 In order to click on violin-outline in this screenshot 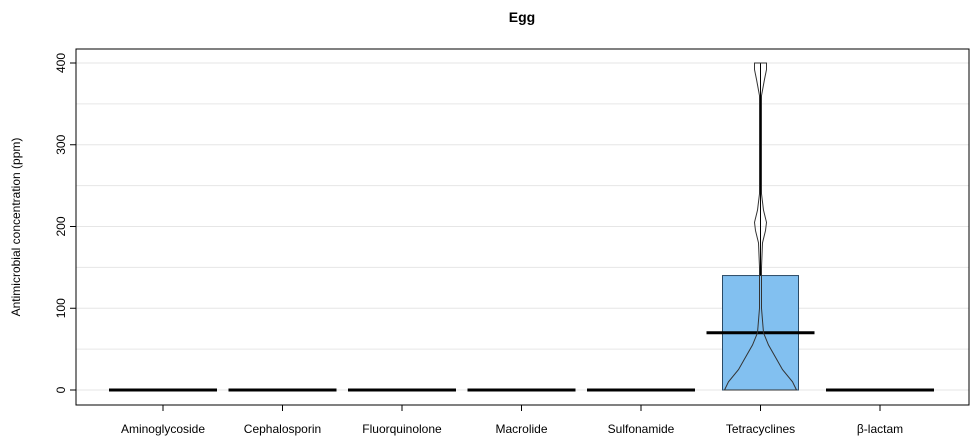, I will do `click(760, 226)`.